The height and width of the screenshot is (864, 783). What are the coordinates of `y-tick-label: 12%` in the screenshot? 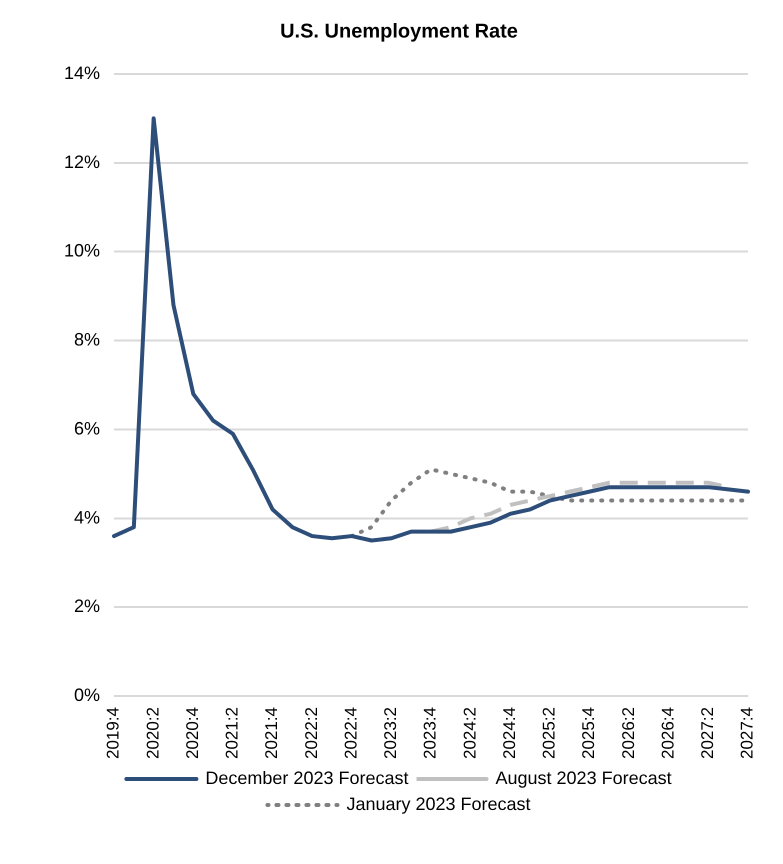 It's located at (82, 162).